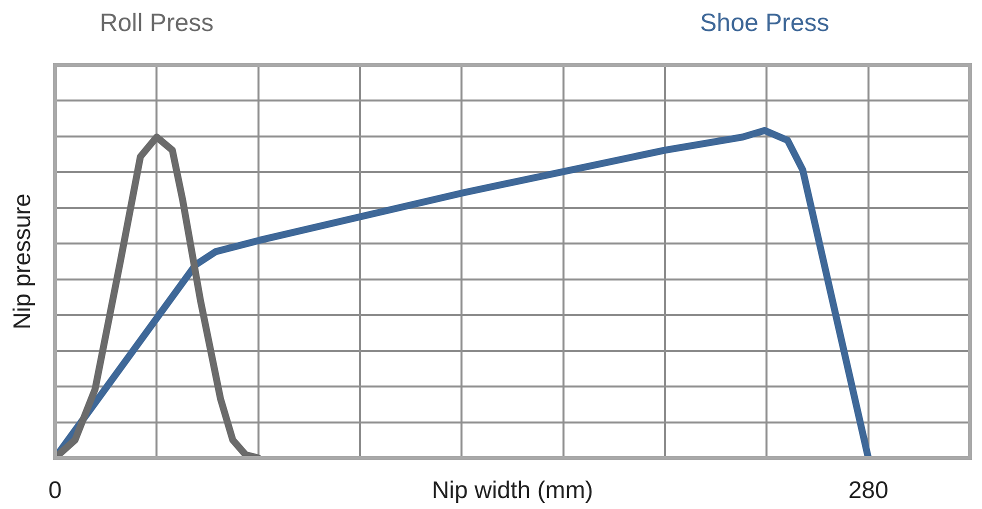  Describe the element at coordinates (22, 261) in the screenshot. I see `y-axis-title: Nip pressure` at that location.